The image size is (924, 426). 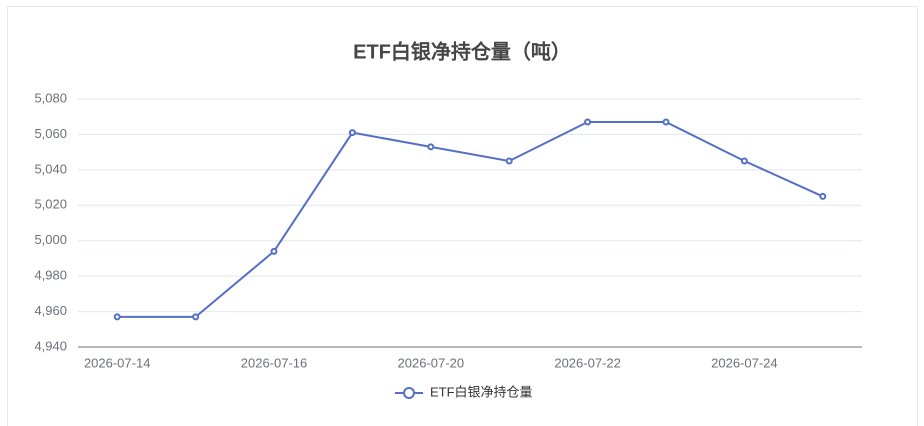 What do you see at coordinates (50, 310) in the screenshot?
I see `y-tick-label: 4,960` at bounding box center [50, 310].